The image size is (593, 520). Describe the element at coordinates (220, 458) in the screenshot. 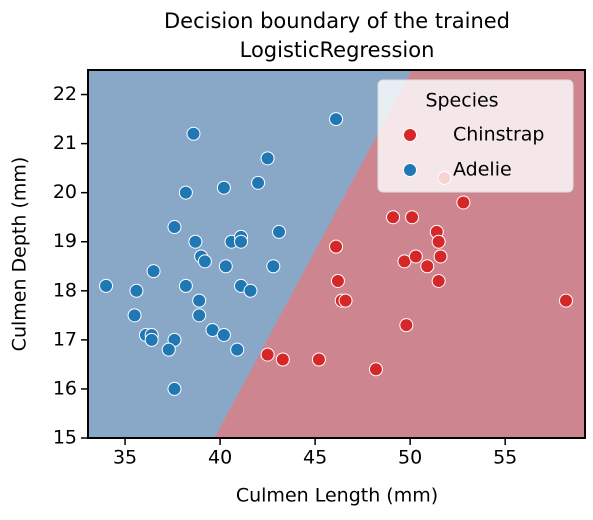

I see `x-tick-label: 40` at that location.